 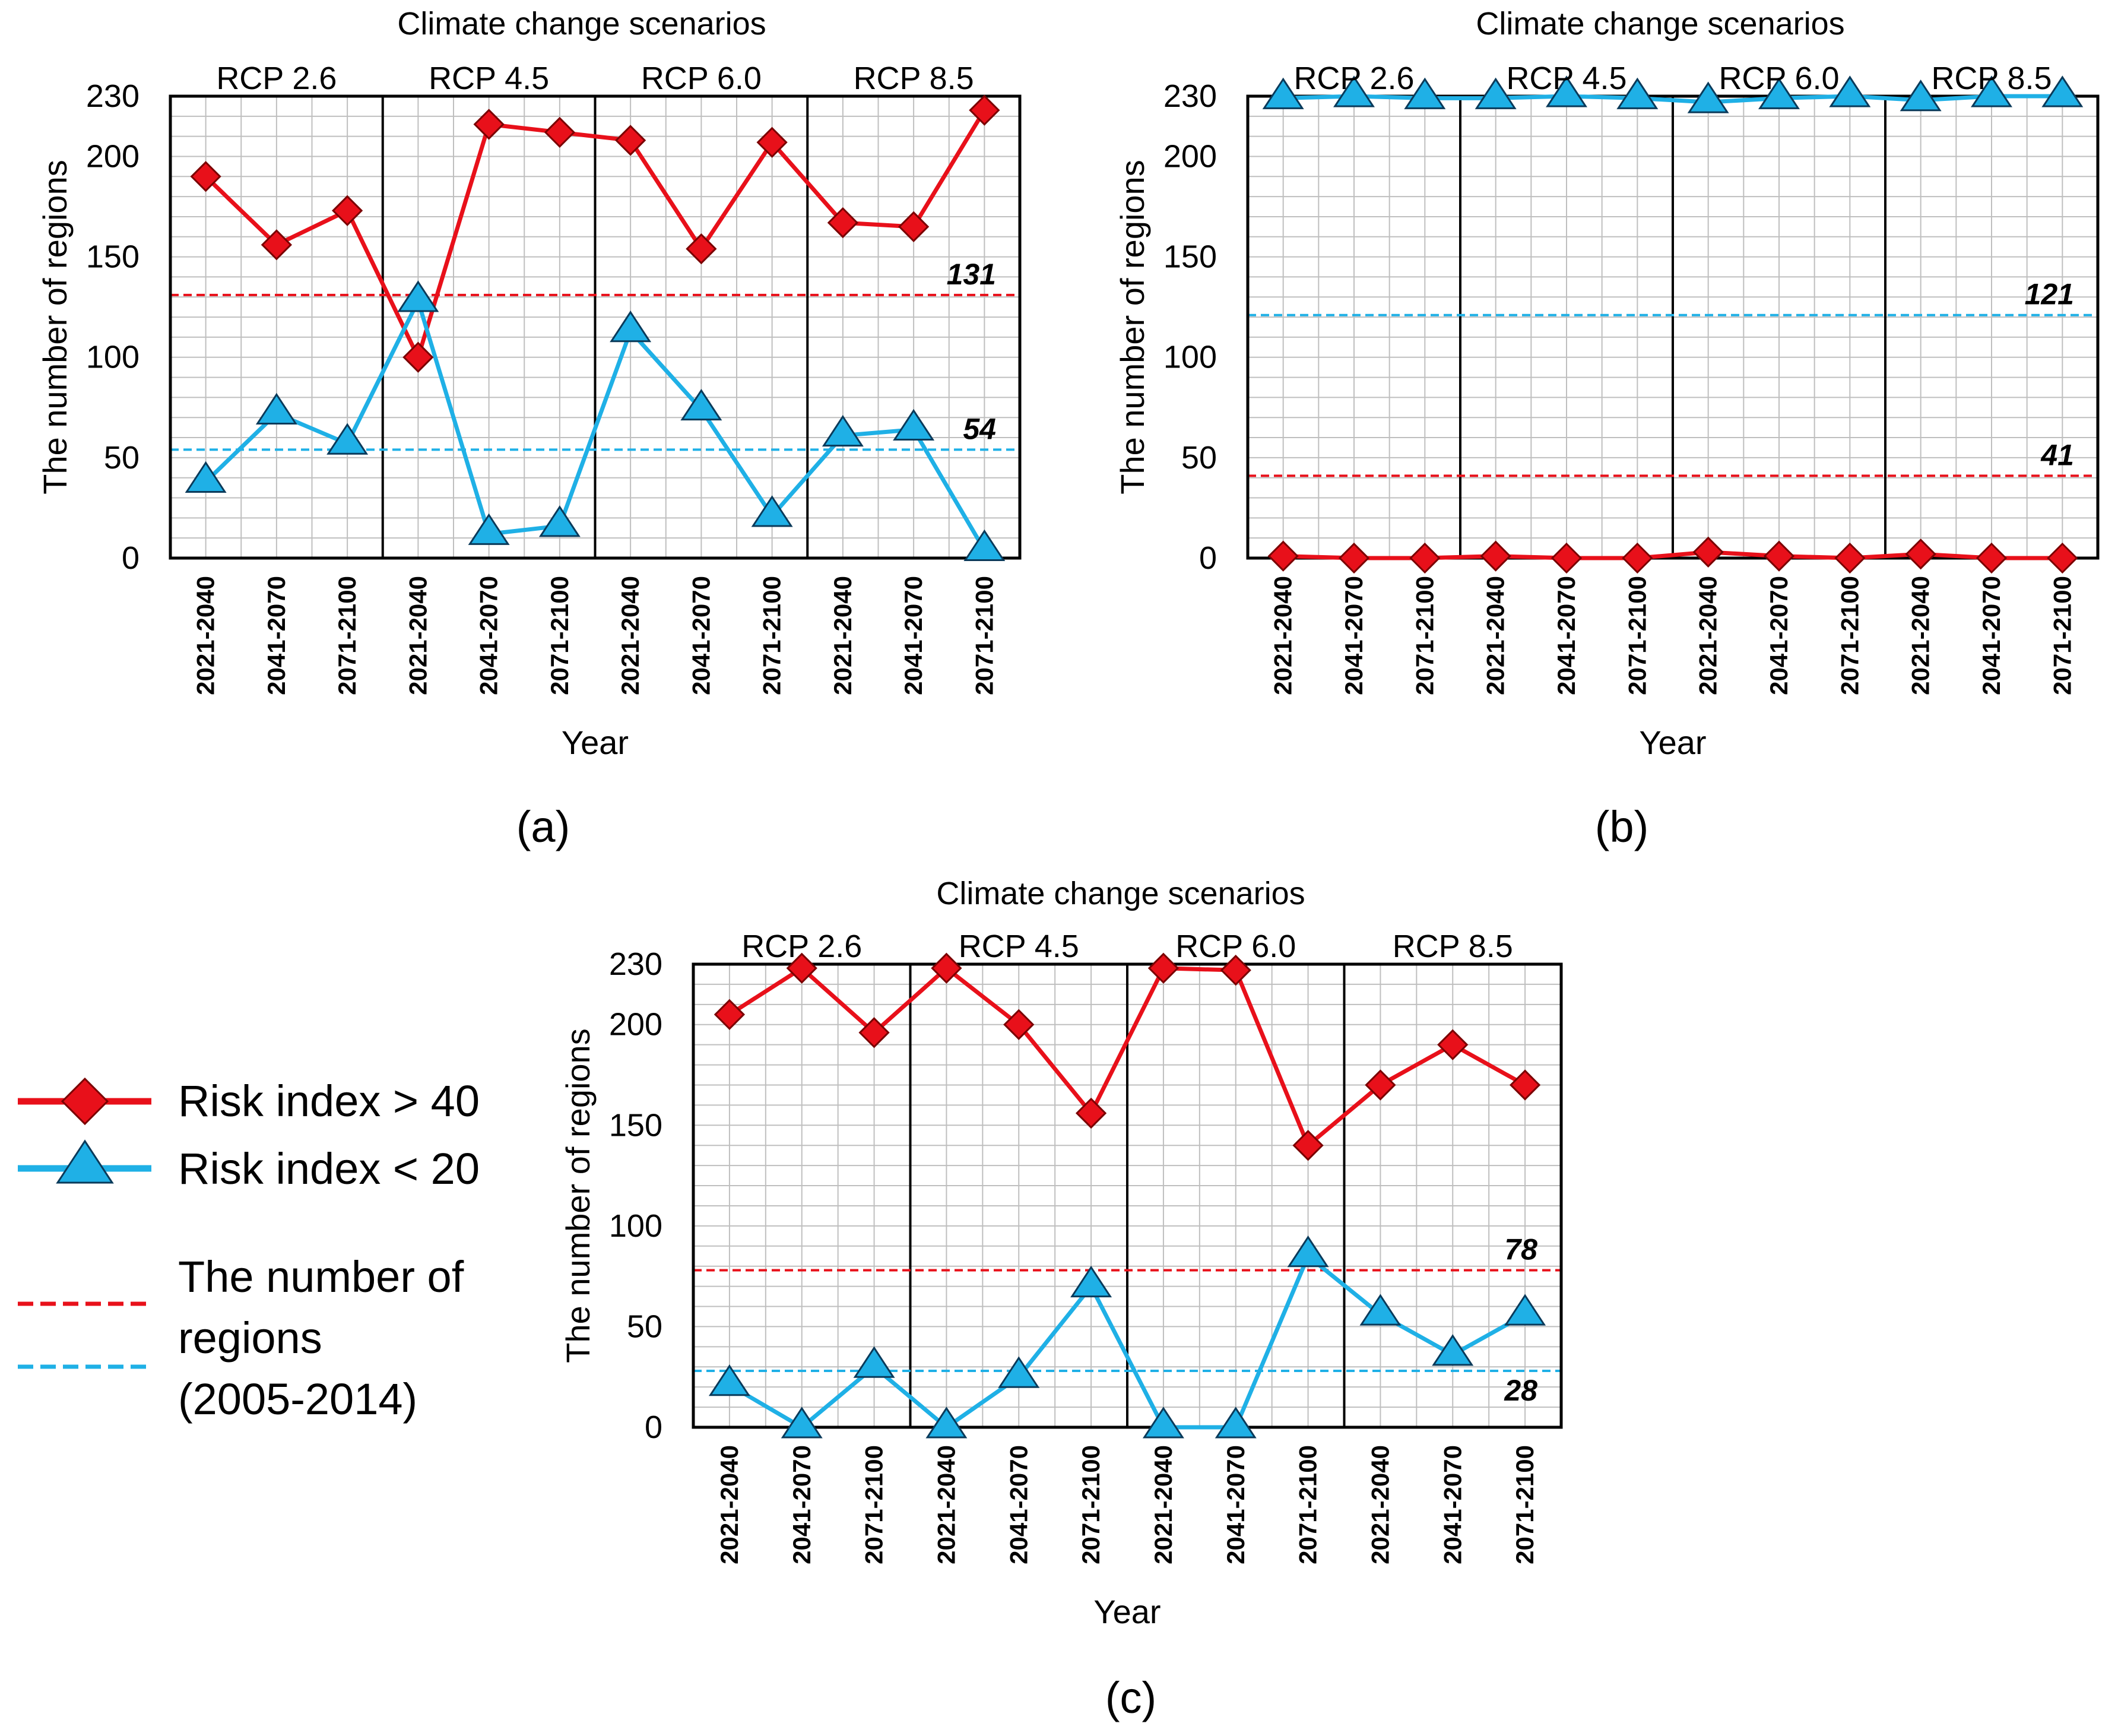 I want to click on panel-label: (a), so click(x=543, y=826).